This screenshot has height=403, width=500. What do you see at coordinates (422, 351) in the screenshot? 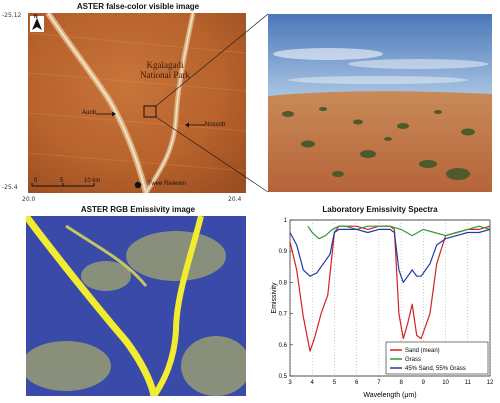
I see `legend-sand: Sand (mean)` at bounding box center [422, 351].